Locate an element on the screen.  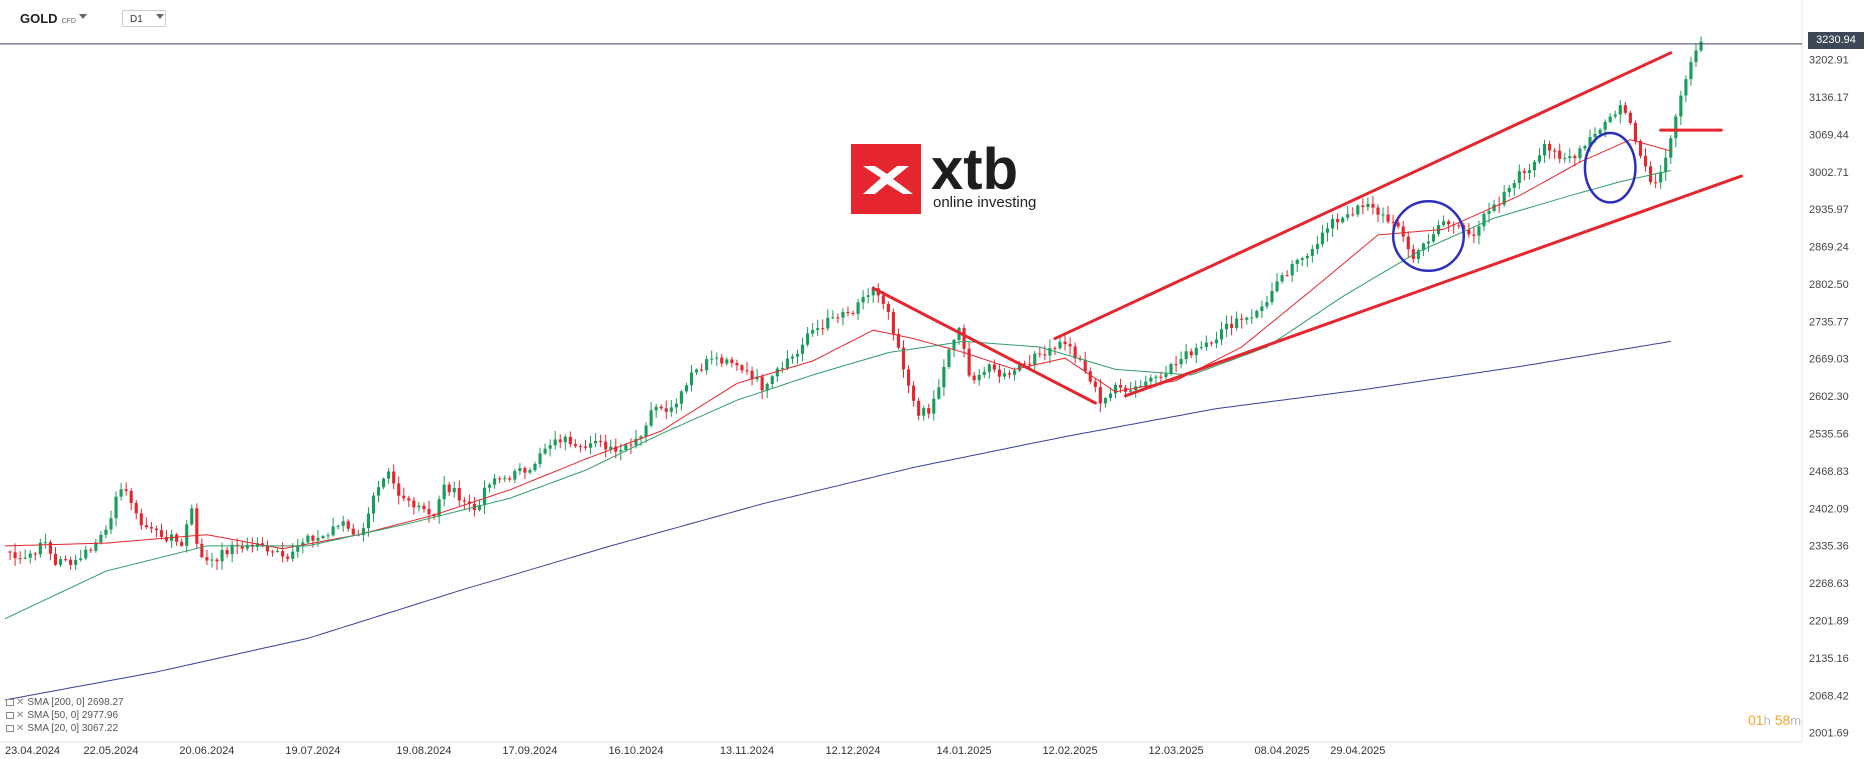
legend-item: ✕ SMA [200, 0] 2698.27 is located at coordinates (65, 702).